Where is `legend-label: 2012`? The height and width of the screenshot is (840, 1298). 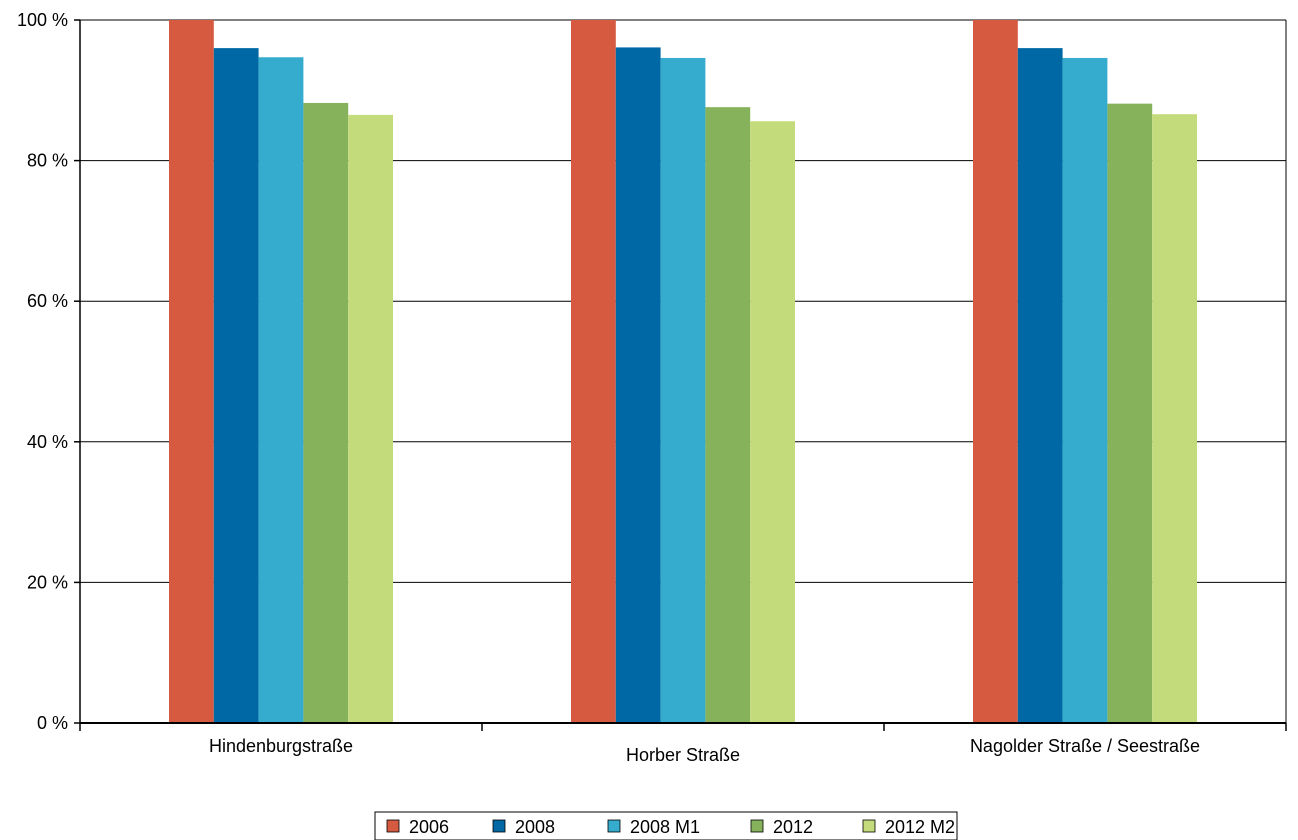
legend-label: 2012 is located at coordinates (793, 827).